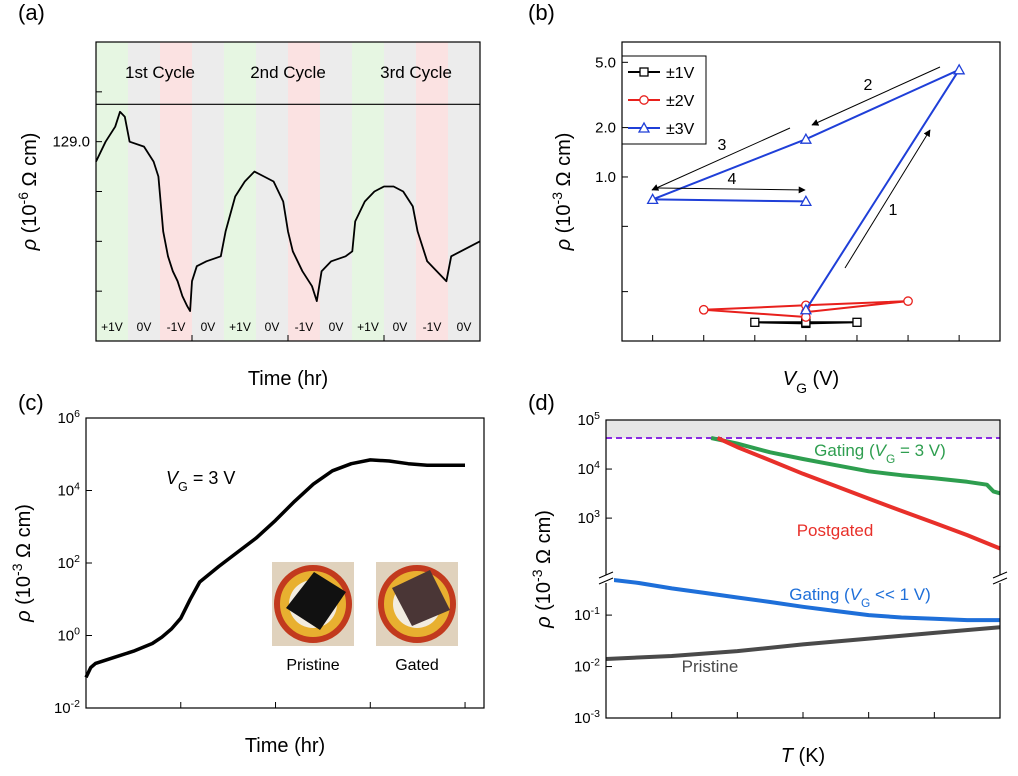 The width and height of the screenshot is (1018, 776). Describe the element at coordinates (868, 85) in the screenshot. I see `annotation: 2` at that location.